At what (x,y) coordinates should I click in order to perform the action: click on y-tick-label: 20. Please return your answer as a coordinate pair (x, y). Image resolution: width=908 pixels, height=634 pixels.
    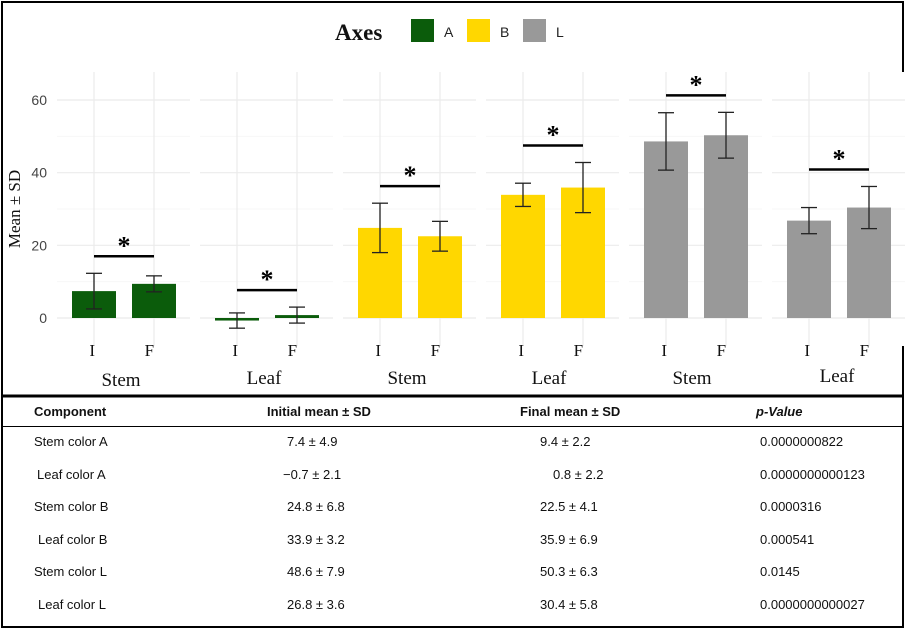
    Looking at the image, I should click on (39, 245).